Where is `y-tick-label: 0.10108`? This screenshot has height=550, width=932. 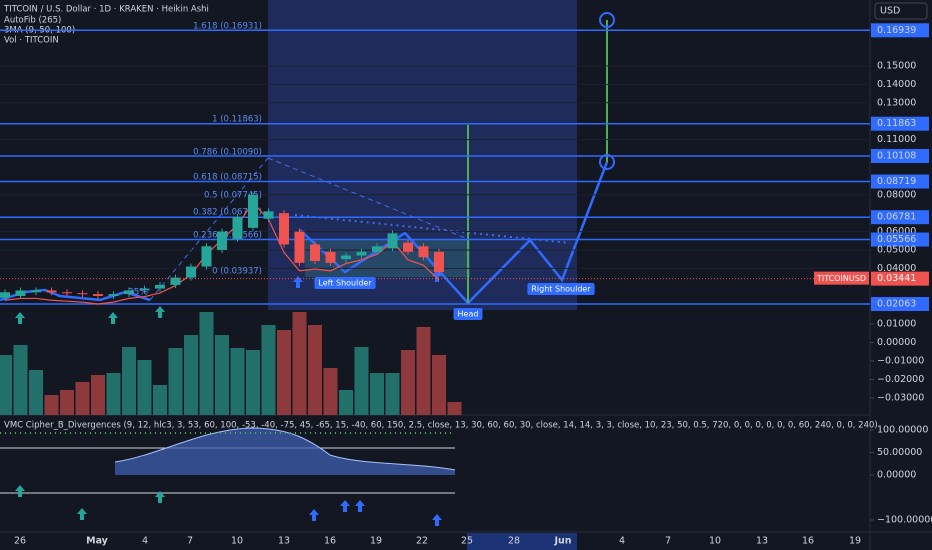 y-tick-label: 0.10108 is located at coordinates (896, 155).